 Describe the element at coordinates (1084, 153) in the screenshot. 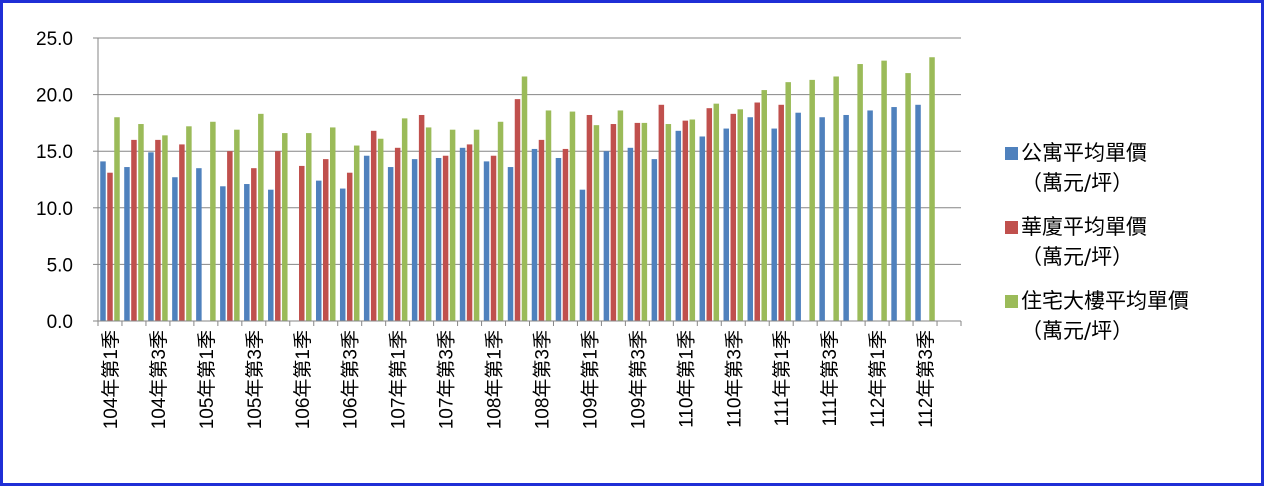

I see `legend-label-apartment: 公寓平均單價` at that location.